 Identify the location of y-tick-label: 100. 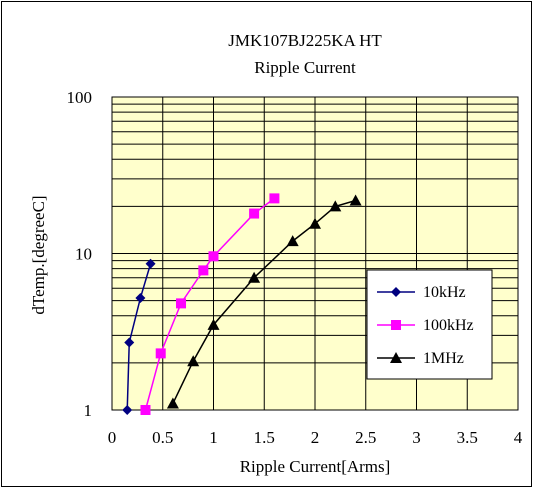
(80, 97).